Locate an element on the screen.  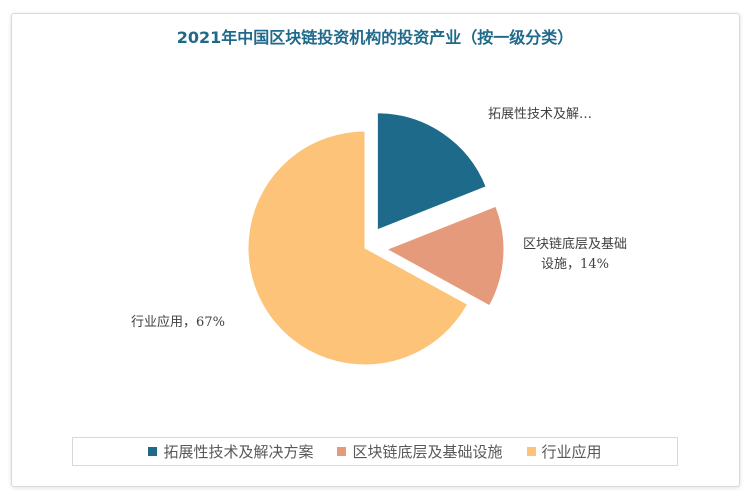
legend-label: 拓展性技术及解决方案 is located at coordinates (238, 452).